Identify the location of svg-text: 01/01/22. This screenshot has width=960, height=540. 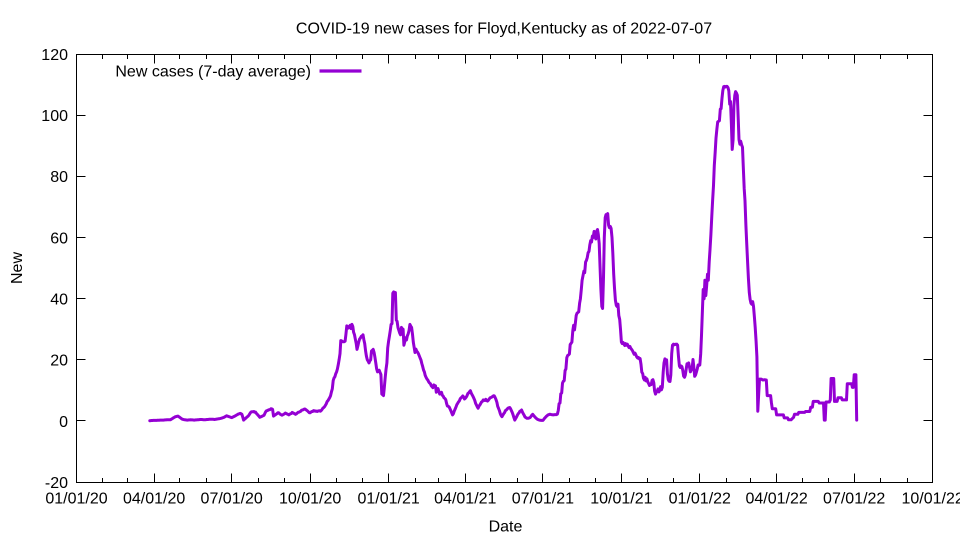
(700, 499).